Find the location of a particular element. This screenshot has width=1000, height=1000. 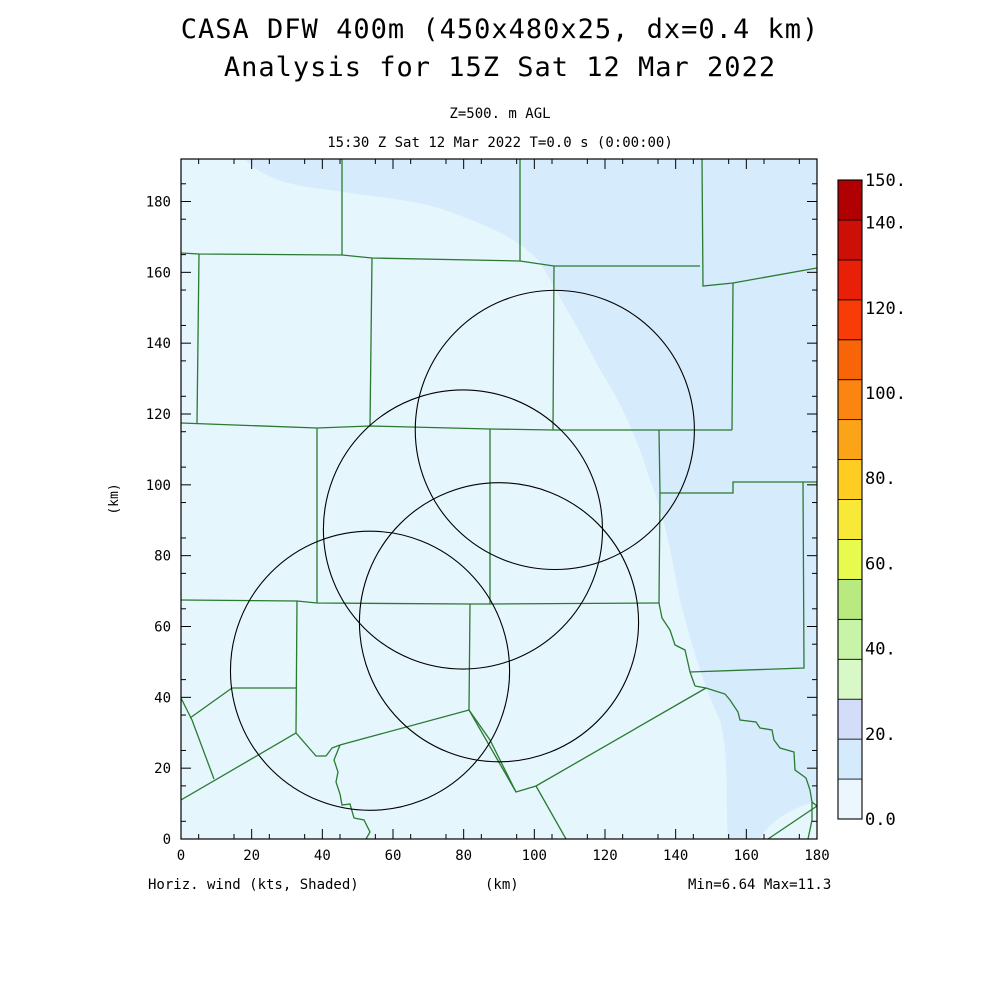

wind-field-high-patch is located at coordinates (788, 819).